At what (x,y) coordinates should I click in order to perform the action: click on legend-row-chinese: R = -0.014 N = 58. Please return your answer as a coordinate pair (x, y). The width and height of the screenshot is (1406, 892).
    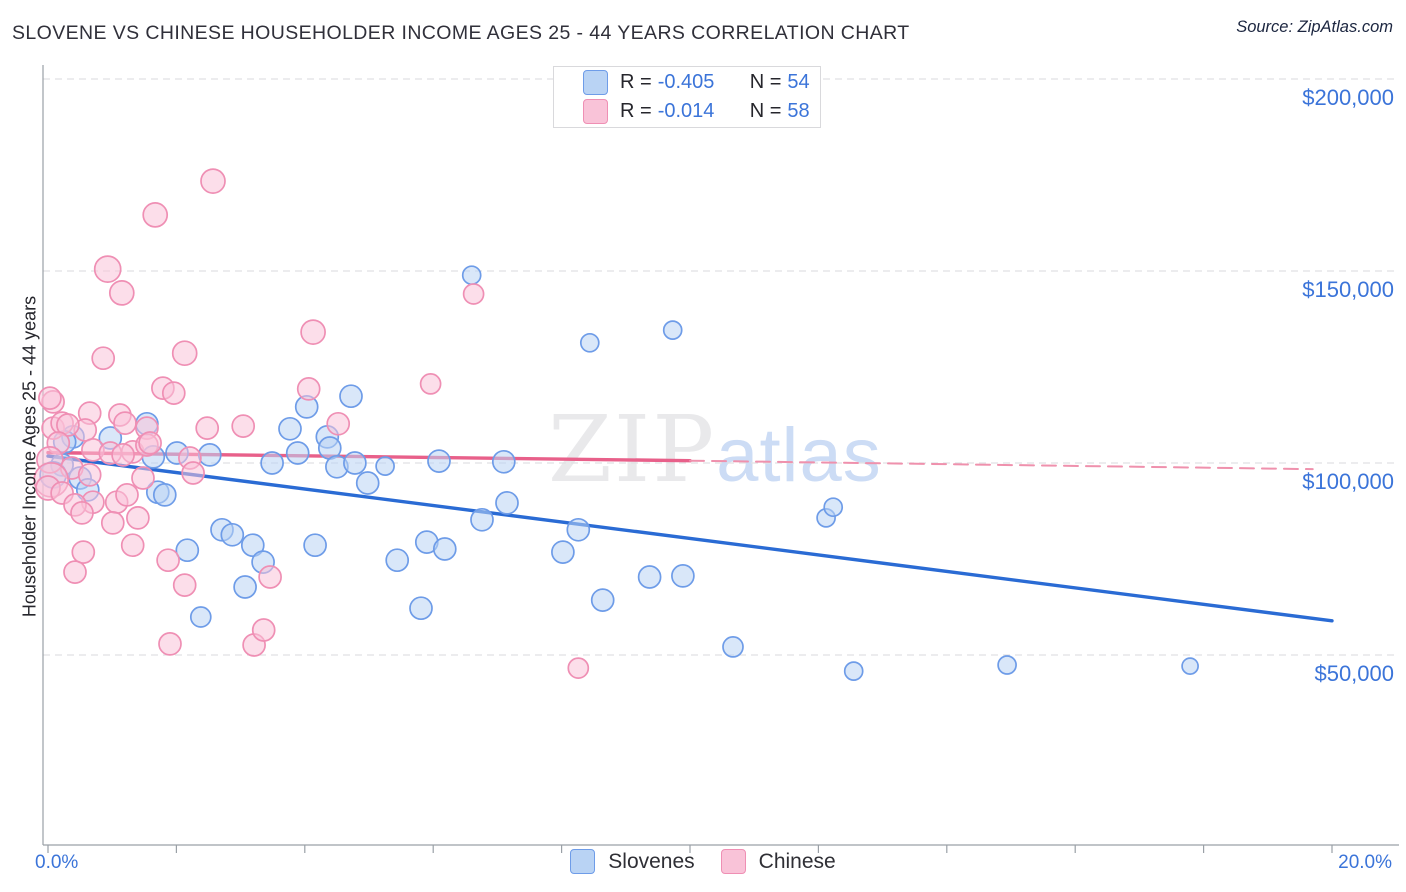
    Looking at the image, I should click on (701, 111).